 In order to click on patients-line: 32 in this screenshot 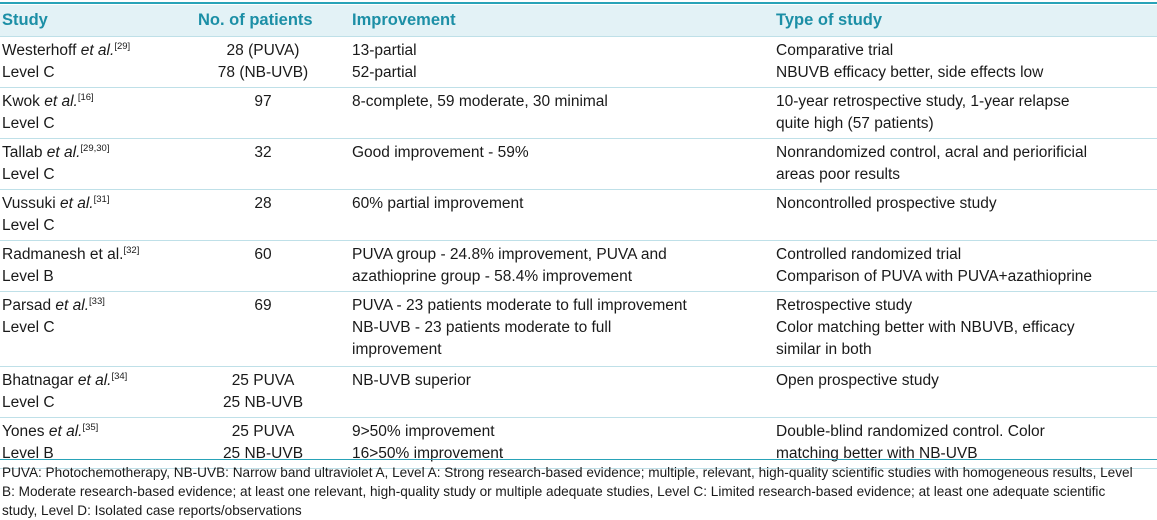, I will do `click(263, 152)`.